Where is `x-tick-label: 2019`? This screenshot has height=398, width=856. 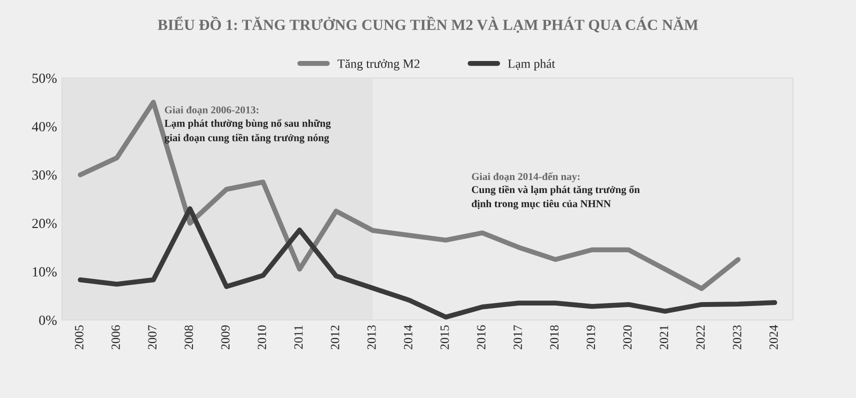 x-tick-label: 2019 is located at coordinates (591, 337).